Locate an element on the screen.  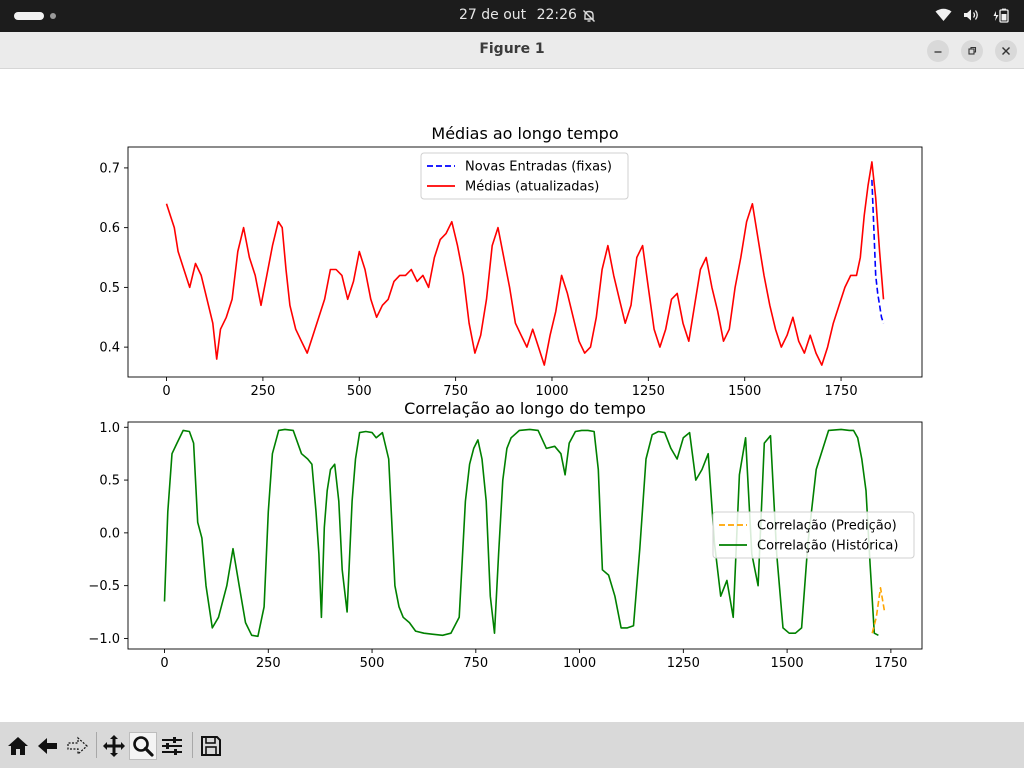
series-line-novas-entradas-fixas- is located at coordinates (878, 251).